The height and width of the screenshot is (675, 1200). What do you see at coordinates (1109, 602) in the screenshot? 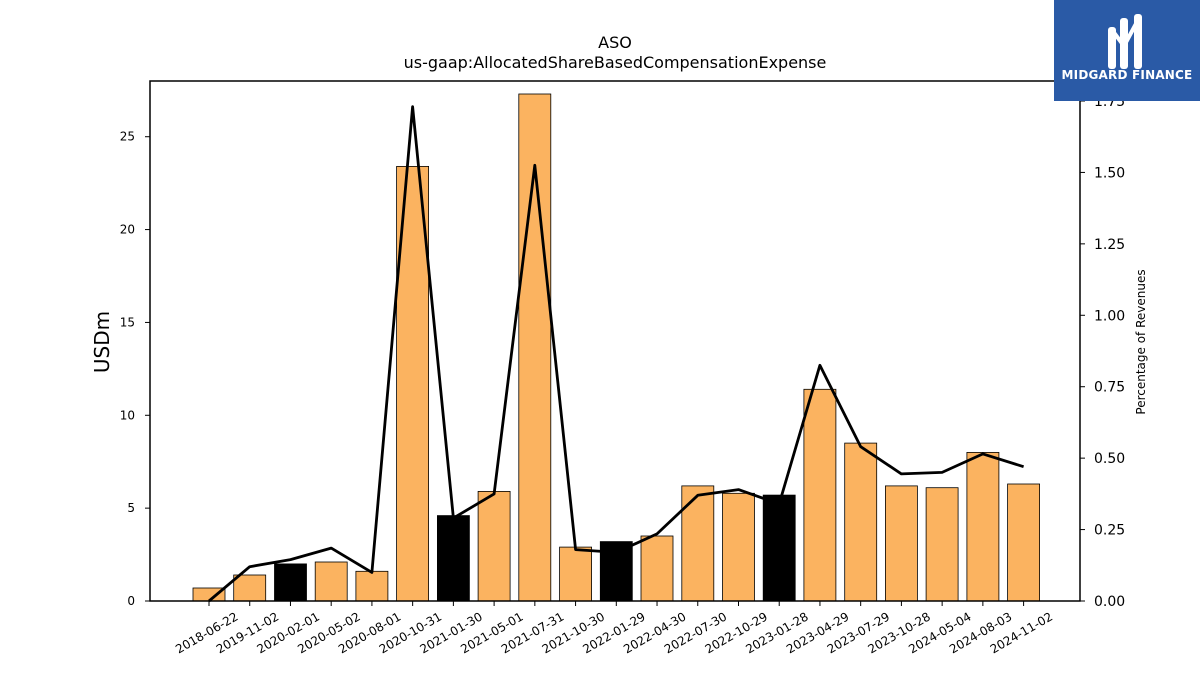
I see `y2-tick-label: 0.00` at bounding box center [1109, 602].